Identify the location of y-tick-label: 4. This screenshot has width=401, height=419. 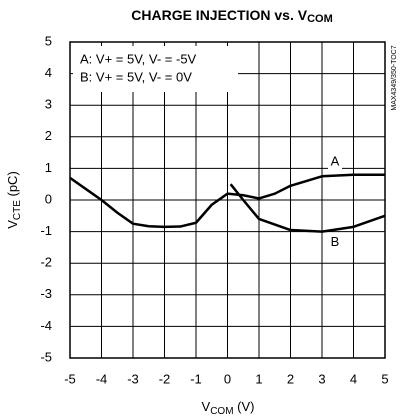
(48, 72).